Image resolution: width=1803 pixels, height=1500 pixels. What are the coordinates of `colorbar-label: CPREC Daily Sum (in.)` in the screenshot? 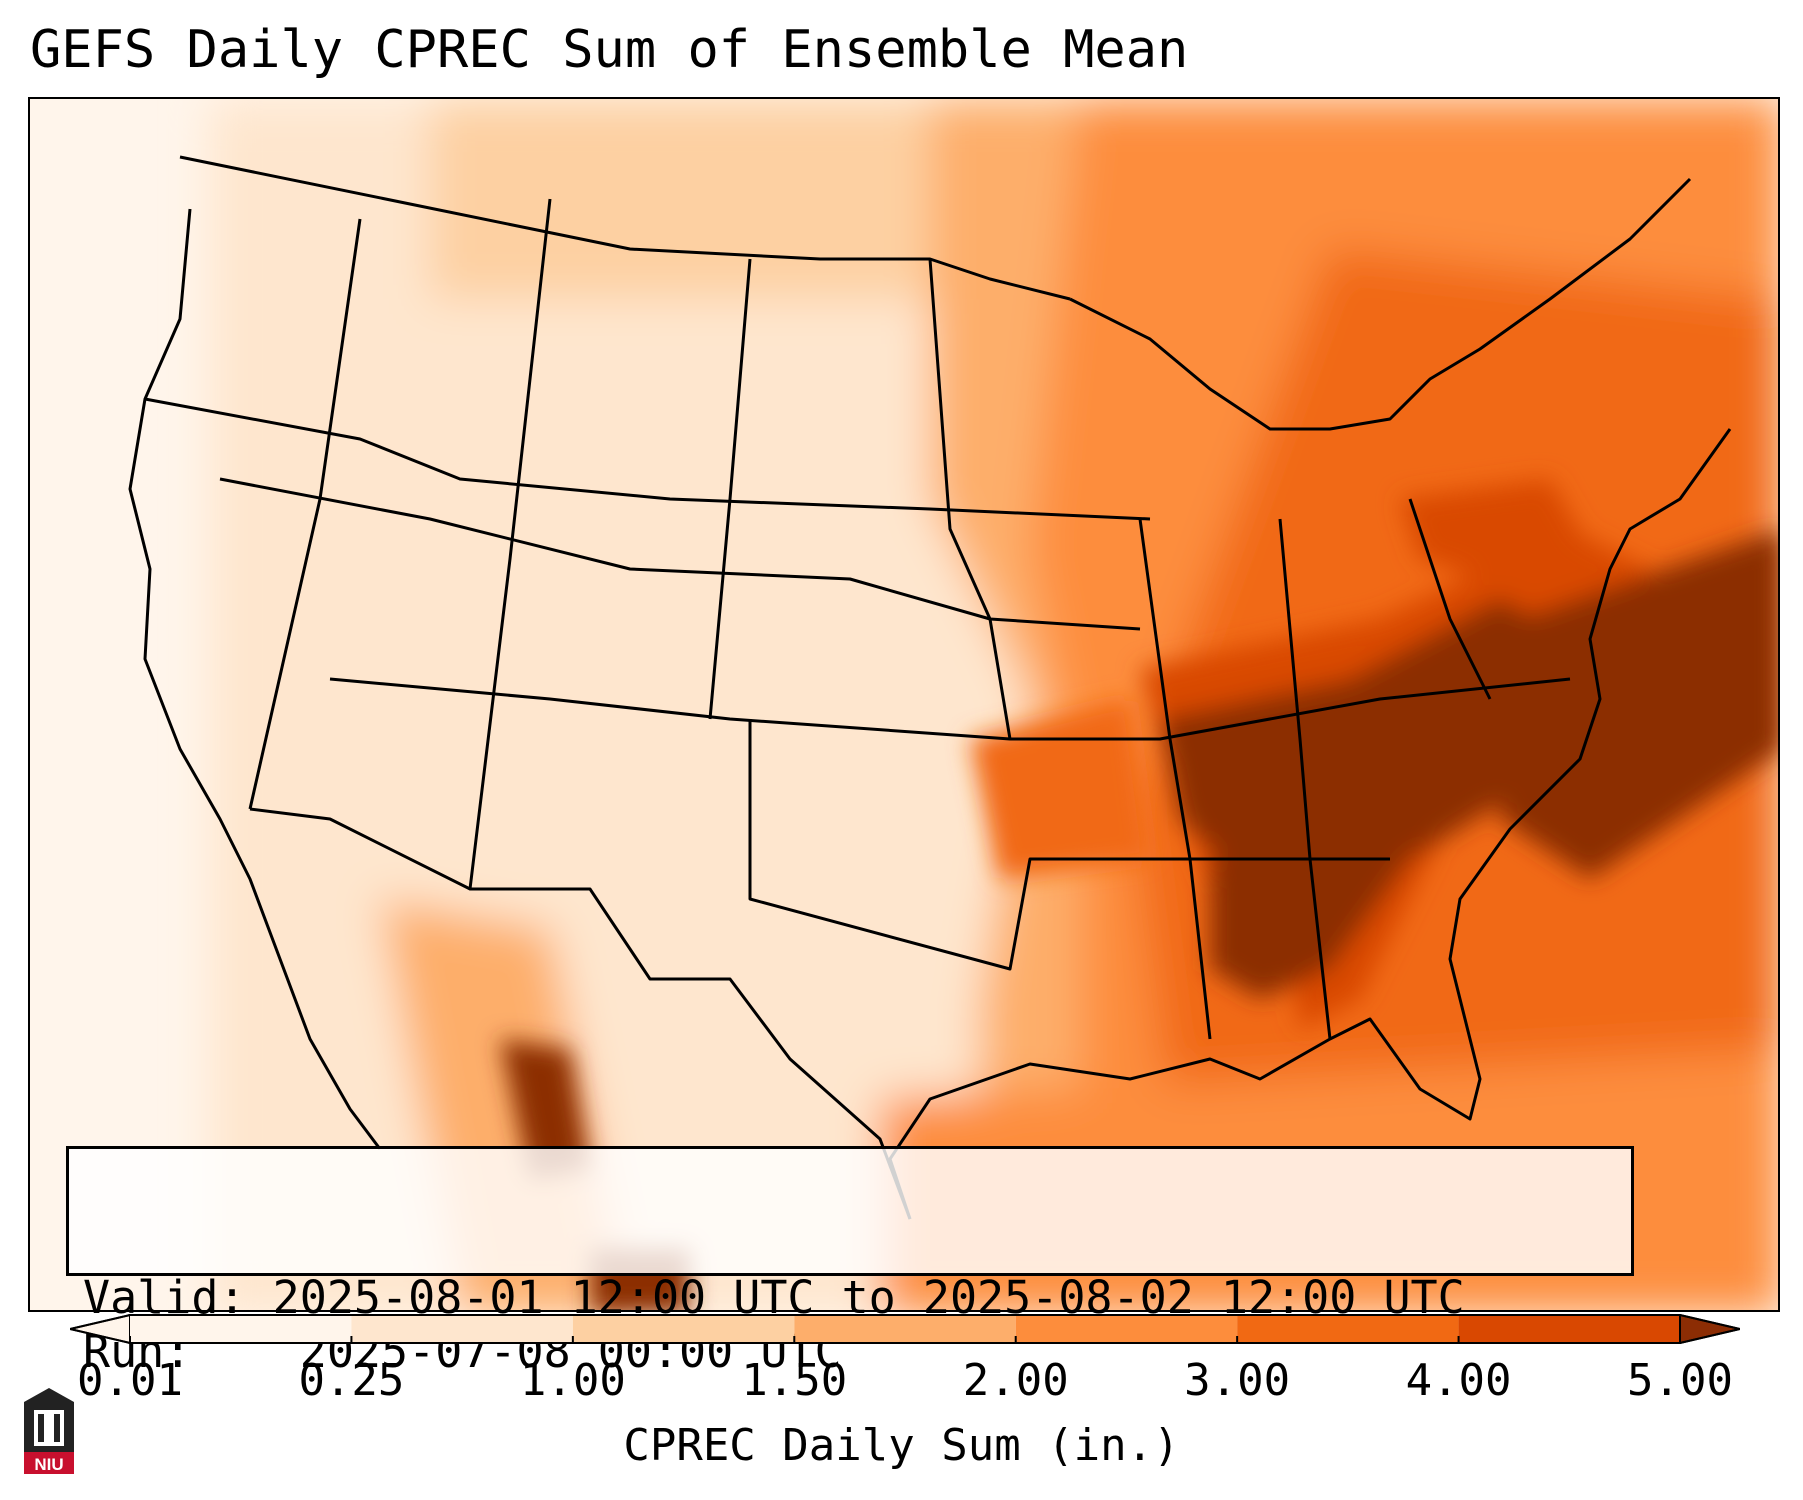 It's located at (901, 1445).